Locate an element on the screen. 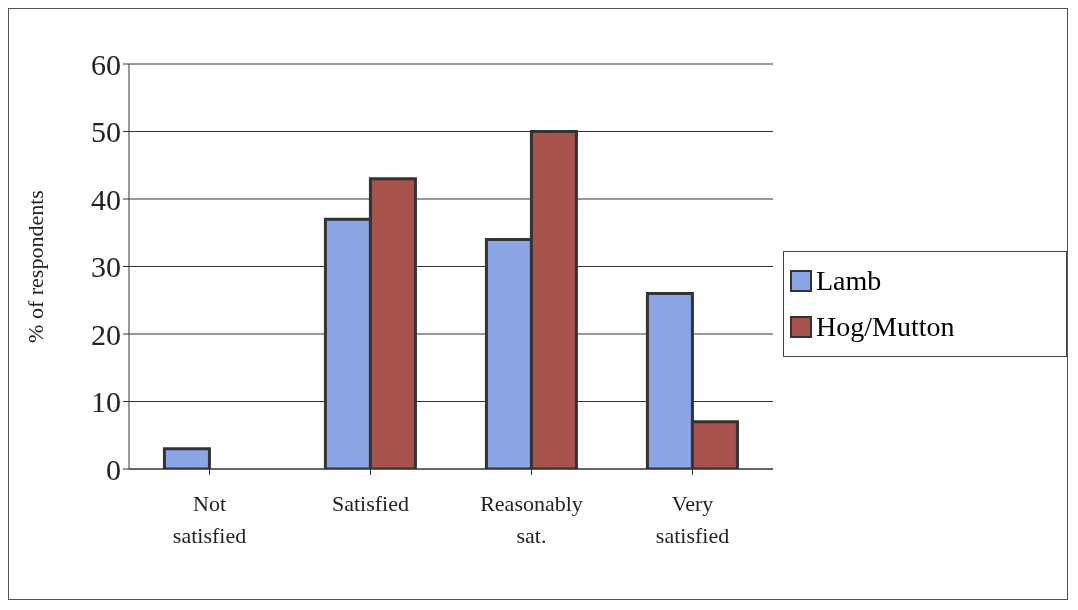  y-tick-label: 20 is located at coordinates (106, 334).